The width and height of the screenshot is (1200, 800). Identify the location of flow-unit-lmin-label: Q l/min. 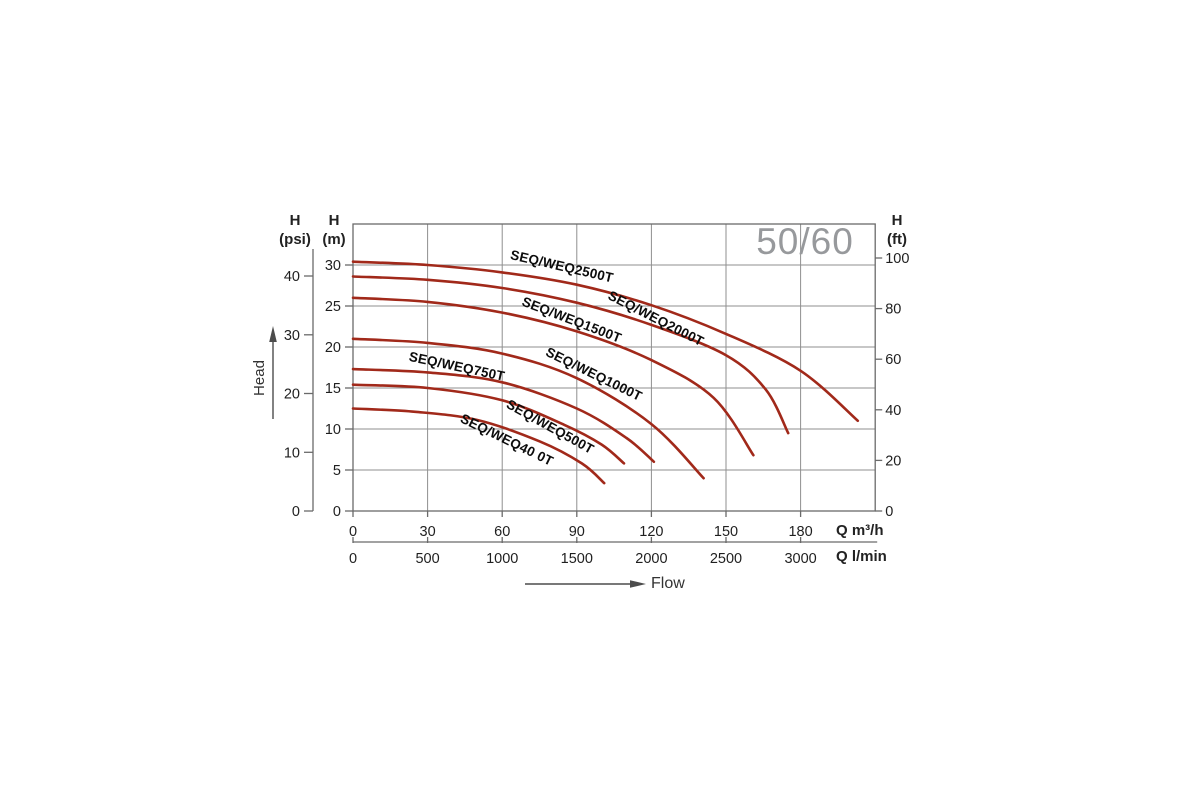
(861, 556).